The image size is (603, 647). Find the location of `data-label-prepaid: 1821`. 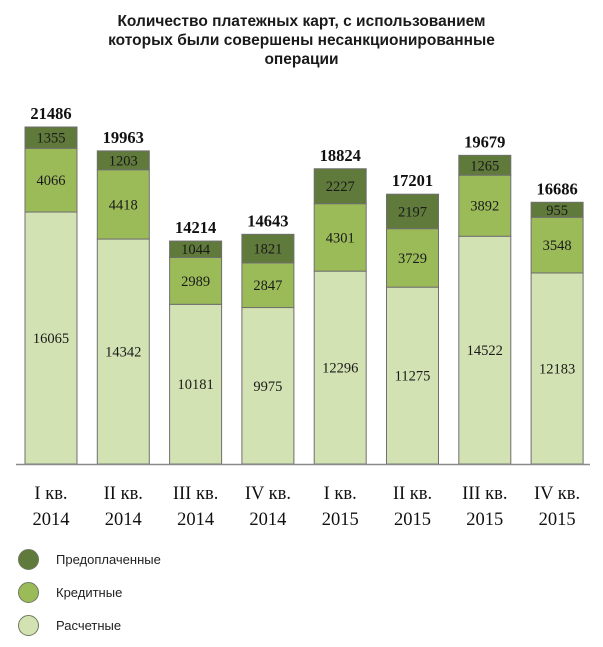

data-label-prepaid: 1821 is located at coordinates (267, 250).